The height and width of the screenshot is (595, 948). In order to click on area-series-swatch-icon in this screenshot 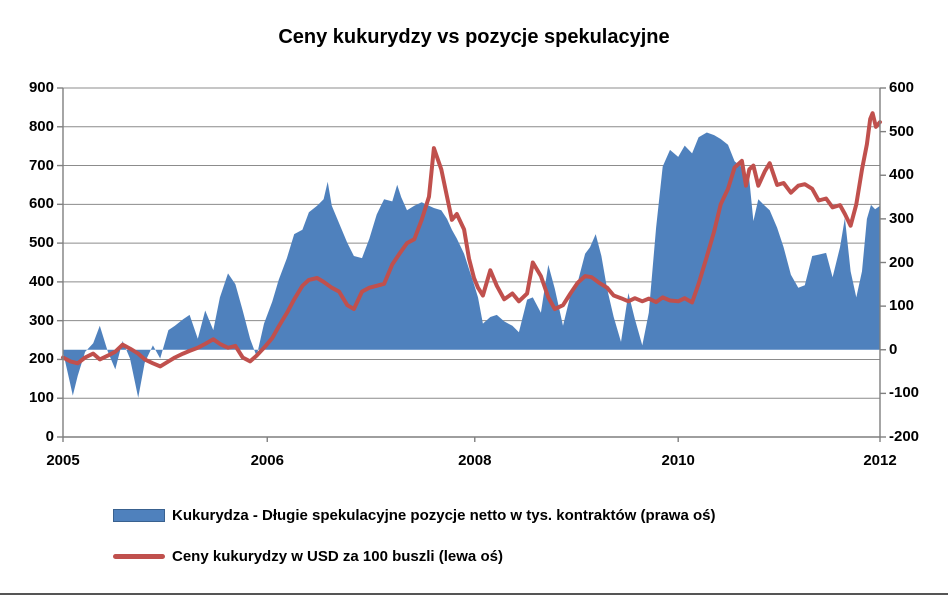, I will do `click(139, 515)`.